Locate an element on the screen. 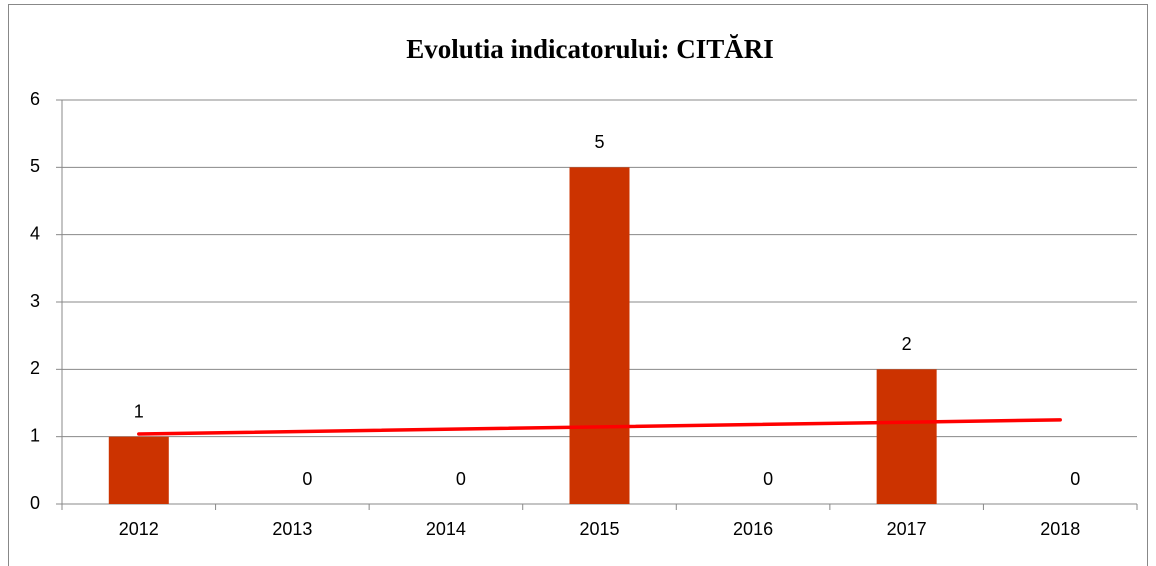 The height and width of the screenshot is (566, 1156). x-tick-label: 2016 is located at coordinates (753, 529).